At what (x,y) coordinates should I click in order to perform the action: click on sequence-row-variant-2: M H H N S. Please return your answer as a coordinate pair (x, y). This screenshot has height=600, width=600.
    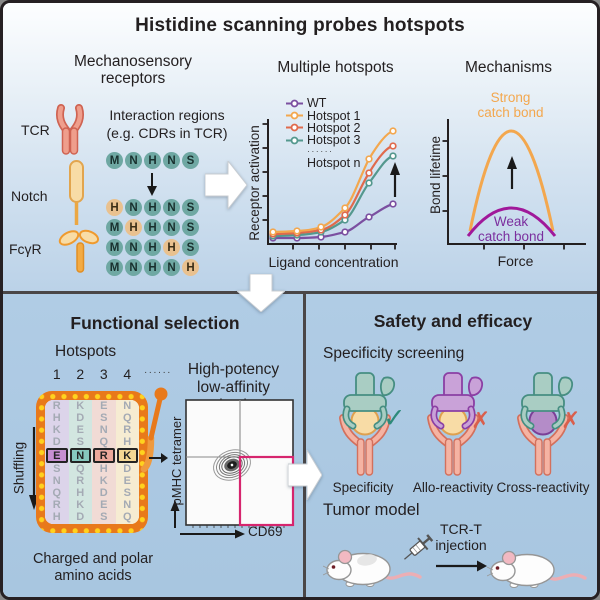
    Looking at the image, I should click on (152, 227).